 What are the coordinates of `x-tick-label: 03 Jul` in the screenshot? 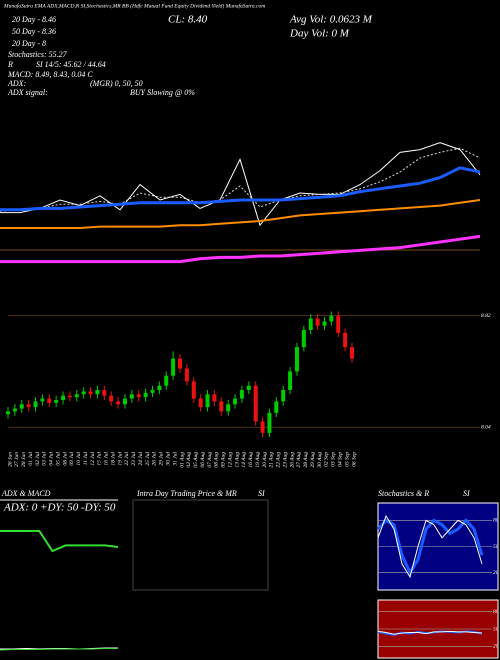 It's located at (45, 459).